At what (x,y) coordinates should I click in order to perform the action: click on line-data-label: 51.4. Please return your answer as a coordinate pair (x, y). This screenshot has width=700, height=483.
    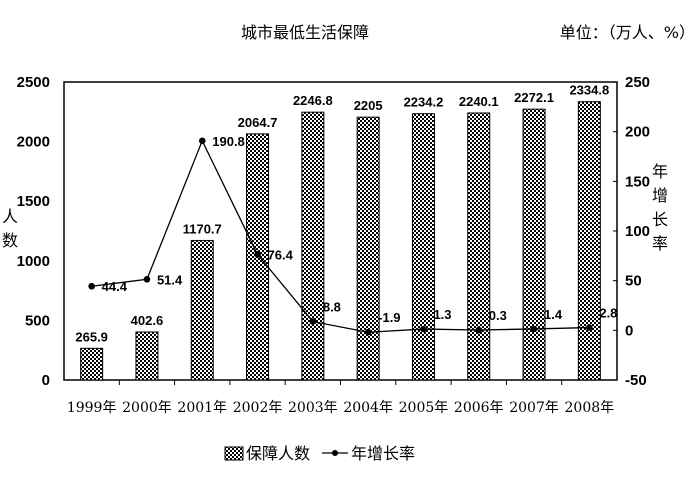
    Looking at the image, I should click on (170, 279).